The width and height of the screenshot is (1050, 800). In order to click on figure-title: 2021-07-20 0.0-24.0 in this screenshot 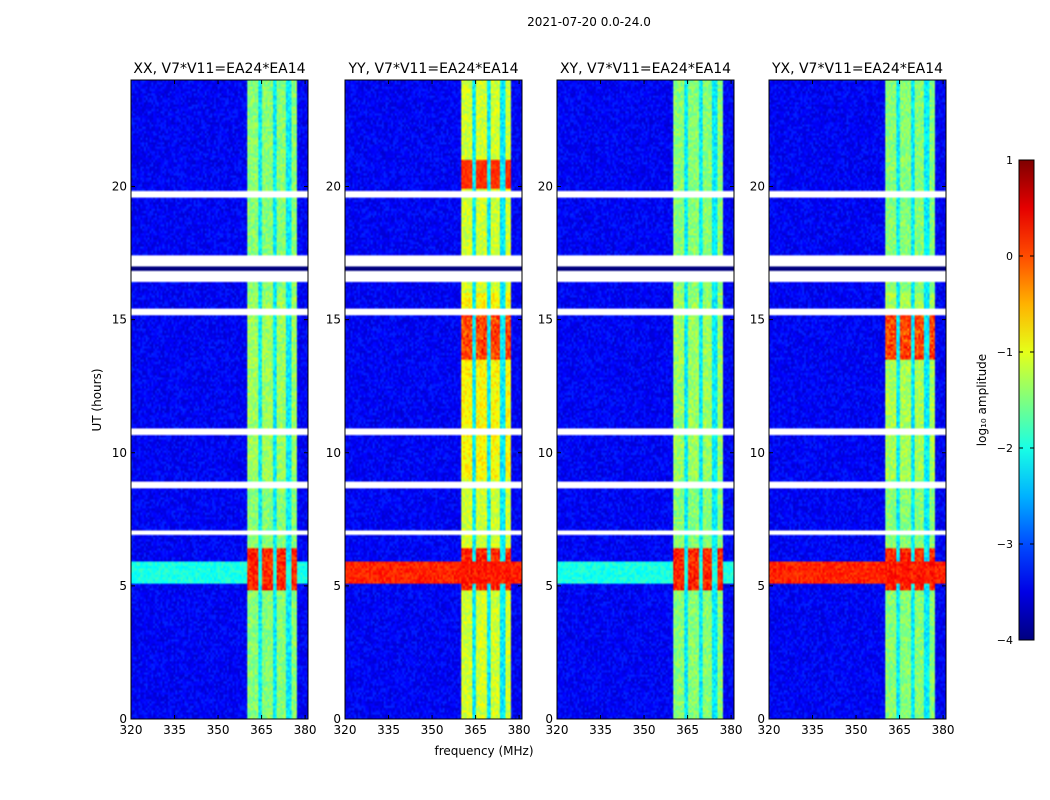, I will do `click(589, 22)`.